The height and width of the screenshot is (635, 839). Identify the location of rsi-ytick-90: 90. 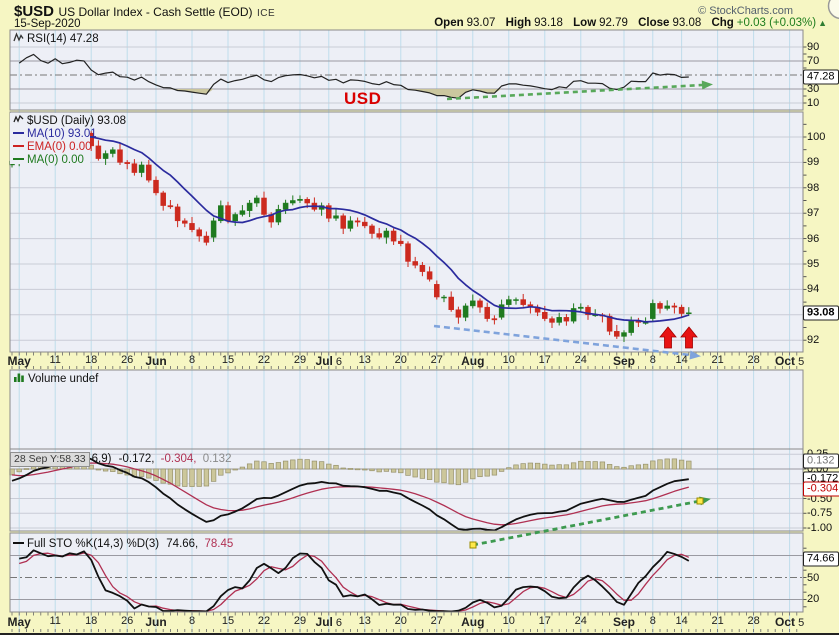
(813, 47).